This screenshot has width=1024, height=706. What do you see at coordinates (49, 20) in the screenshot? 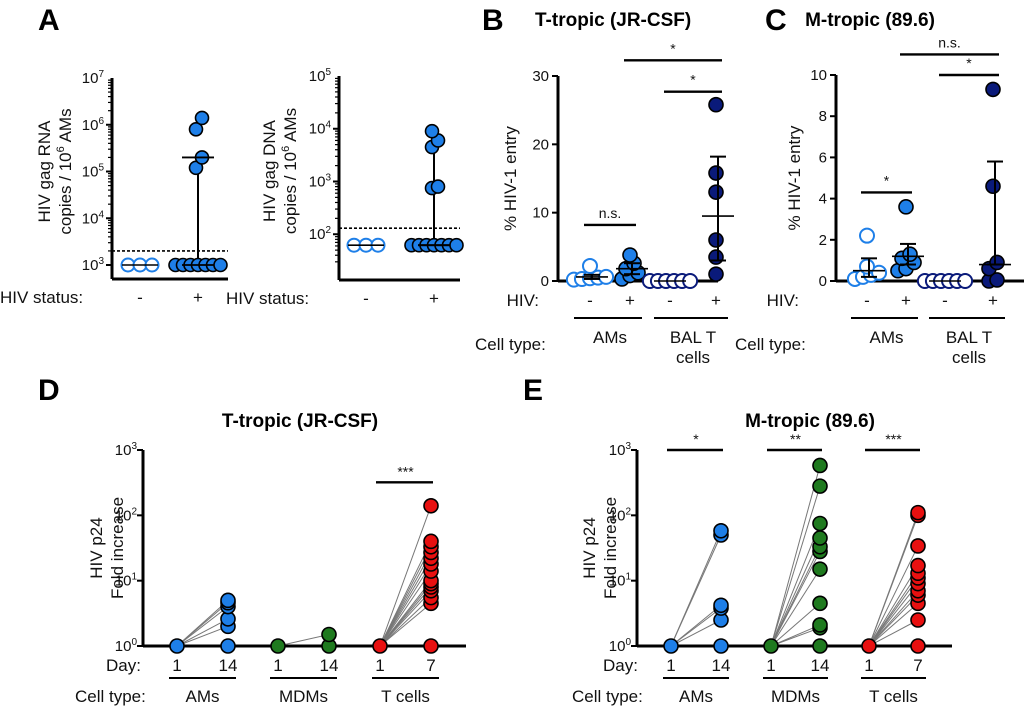
I see `panel-letter-a: A` at bounding box center [49, 20].